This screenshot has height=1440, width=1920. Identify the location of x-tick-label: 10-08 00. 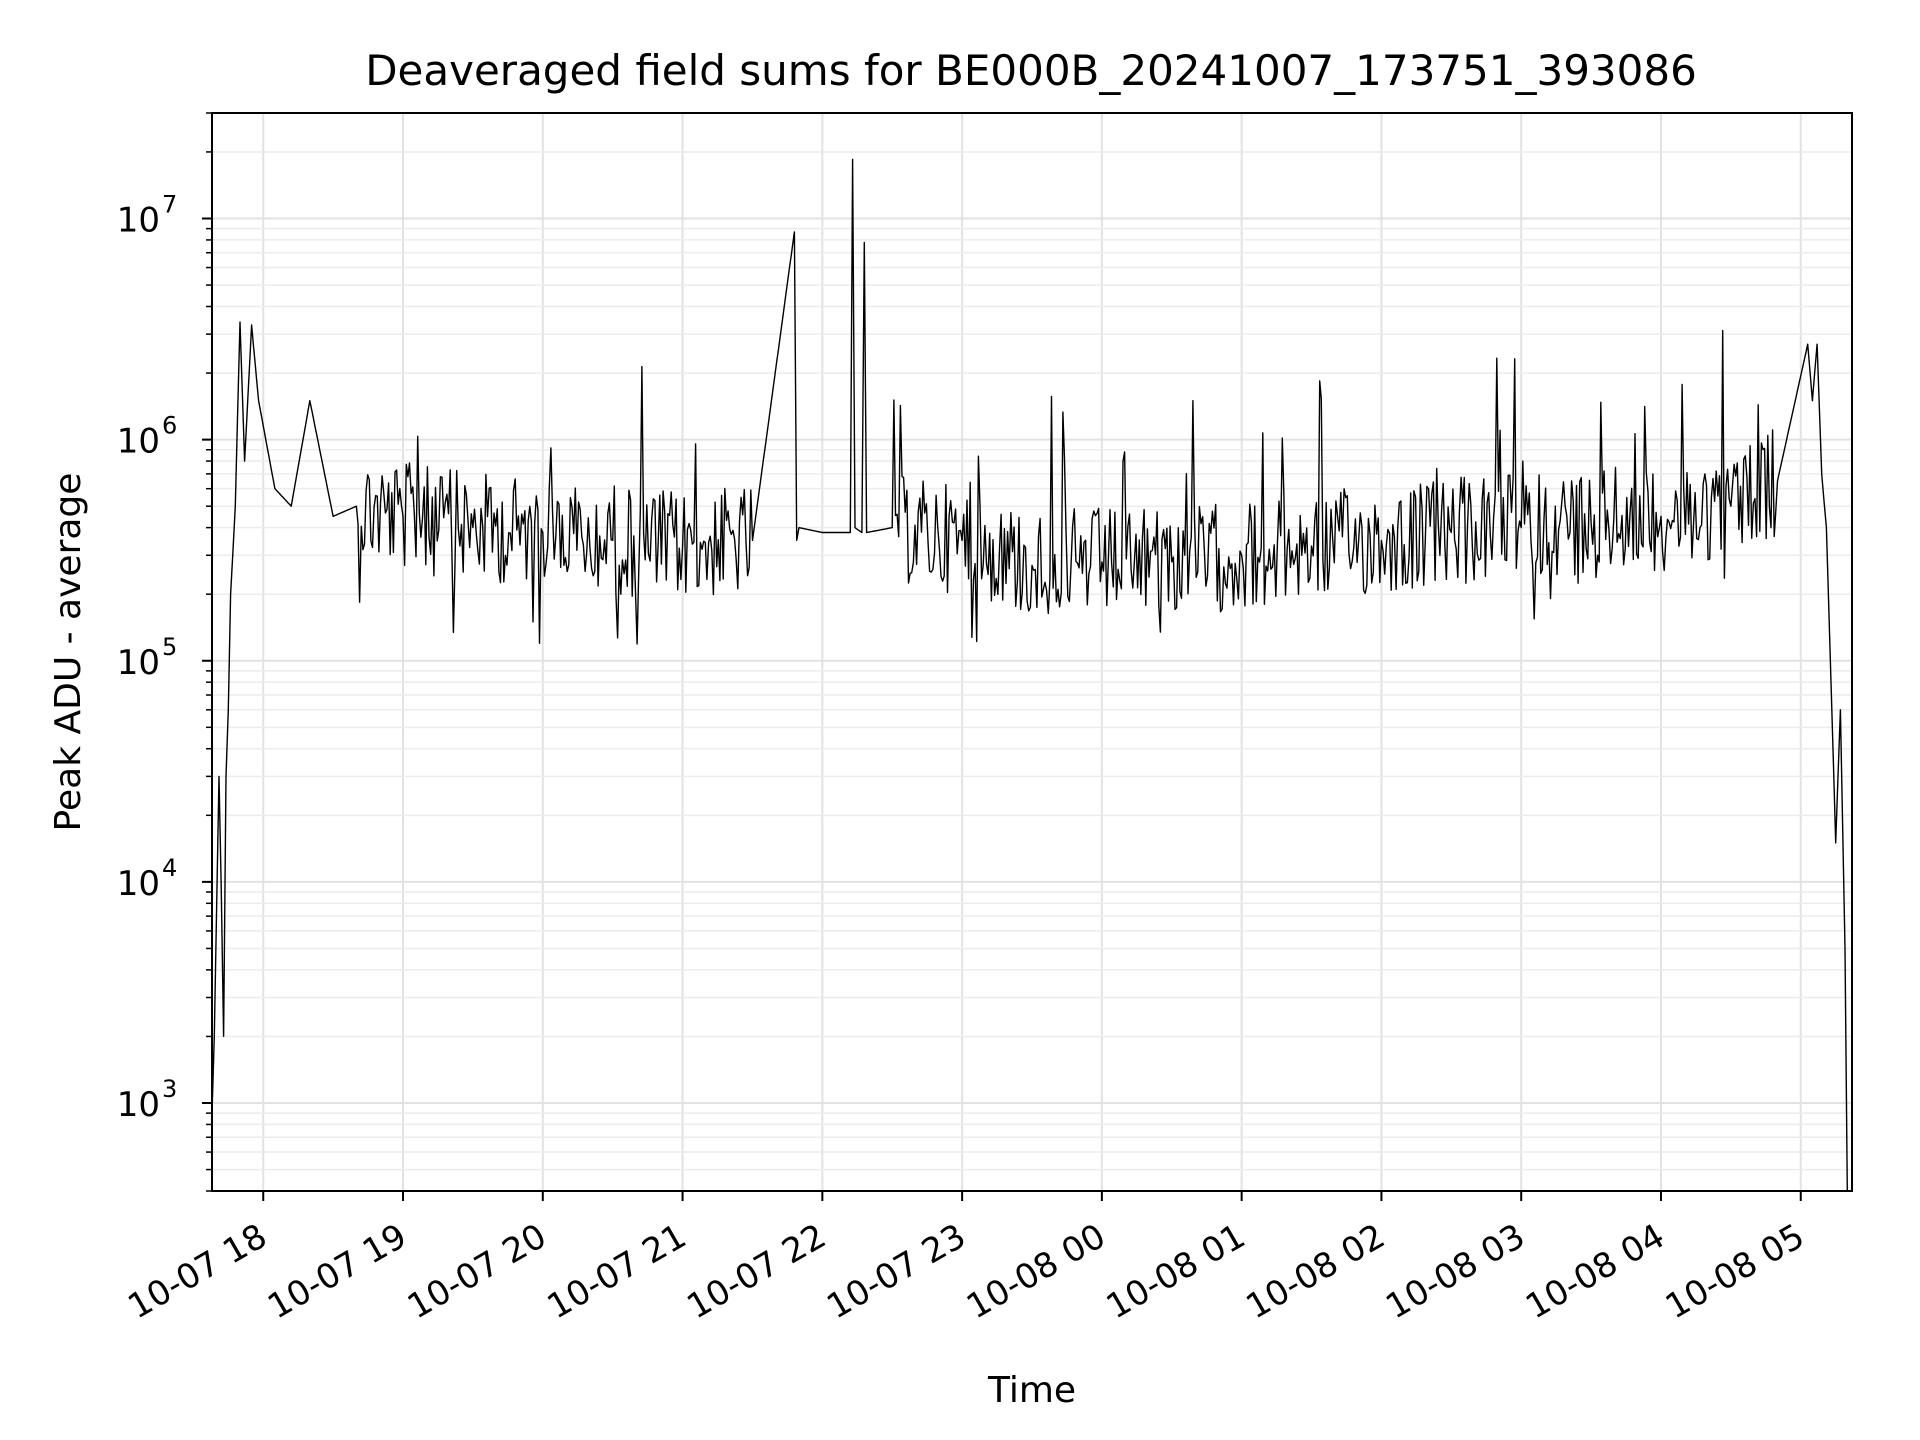
(1036, 1271).